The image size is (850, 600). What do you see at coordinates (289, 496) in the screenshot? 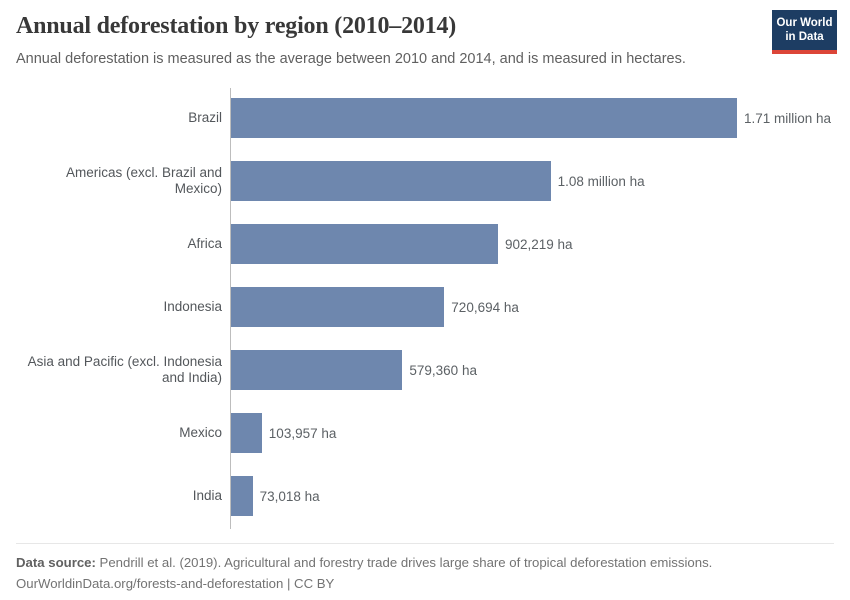
I see `bar-value-label: 73,018 ha` at bounding box center [289, 496].